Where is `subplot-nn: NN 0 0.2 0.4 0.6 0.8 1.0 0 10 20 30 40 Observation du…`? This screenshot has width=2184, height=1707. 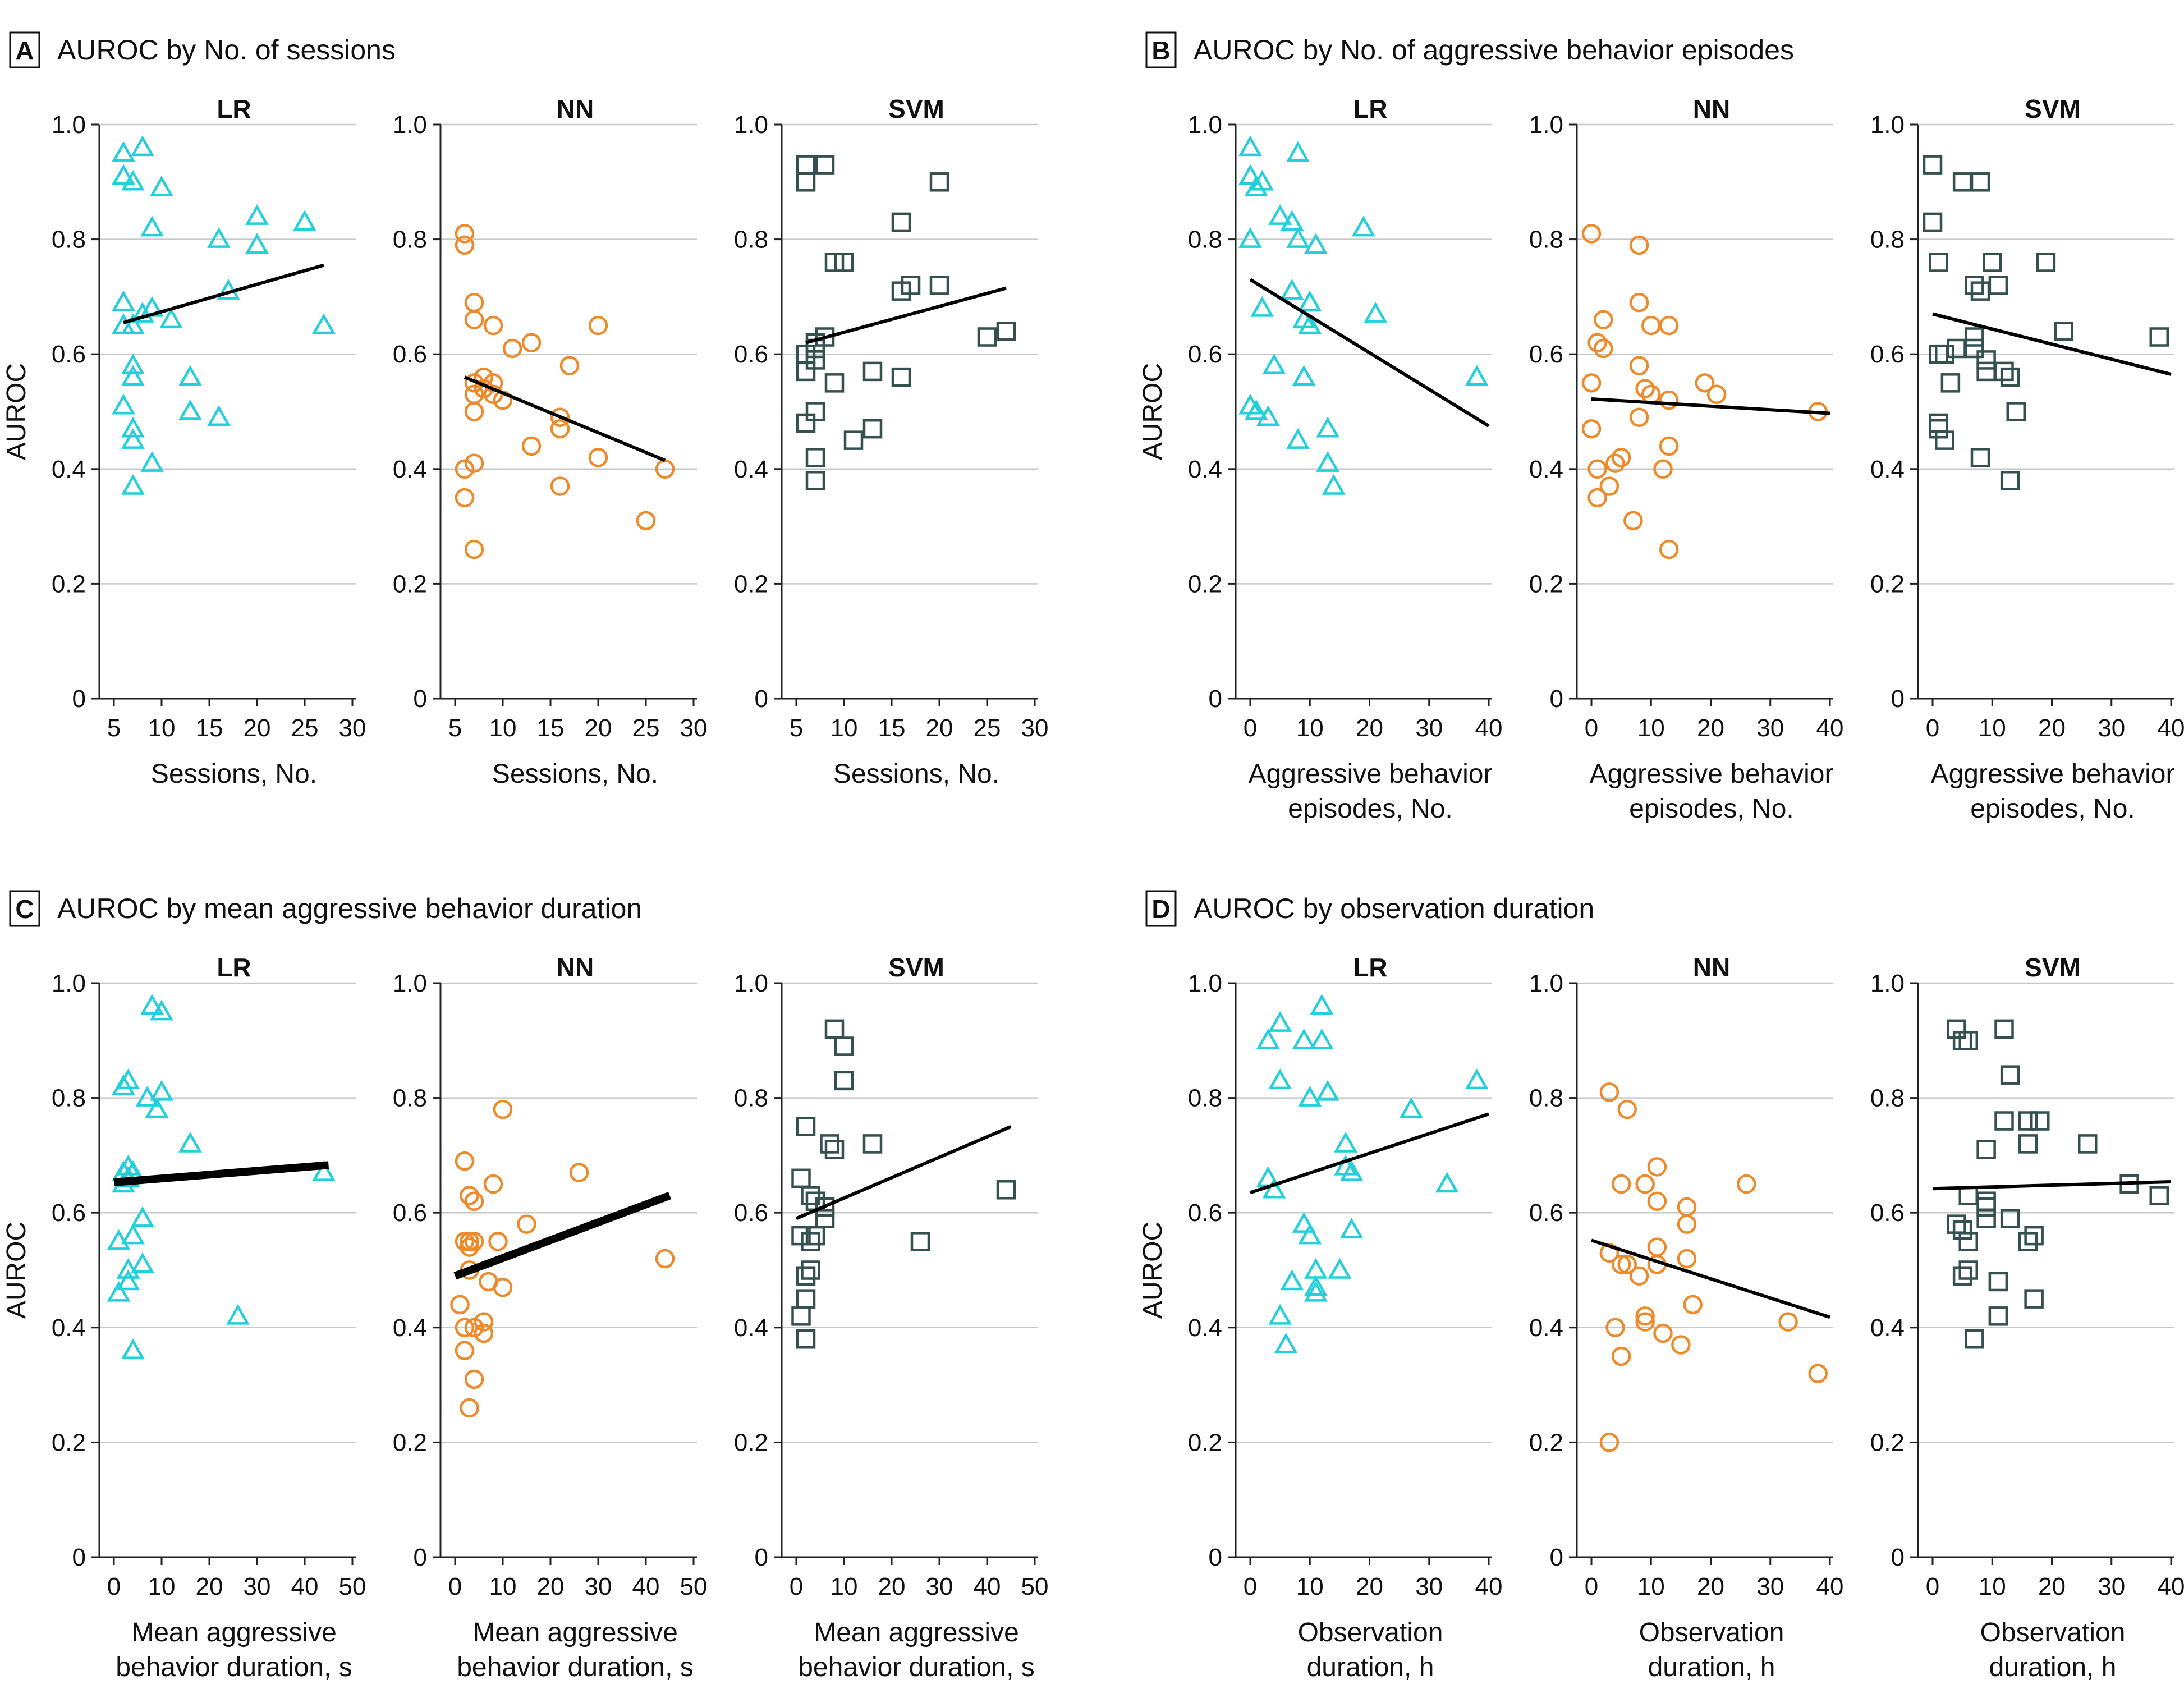
subplot-nn: NN 0 0.2 0.4 0.6 0.8 1.0 0 10 20 30 40 Observation du… is located at coordinates (1686, 1317).